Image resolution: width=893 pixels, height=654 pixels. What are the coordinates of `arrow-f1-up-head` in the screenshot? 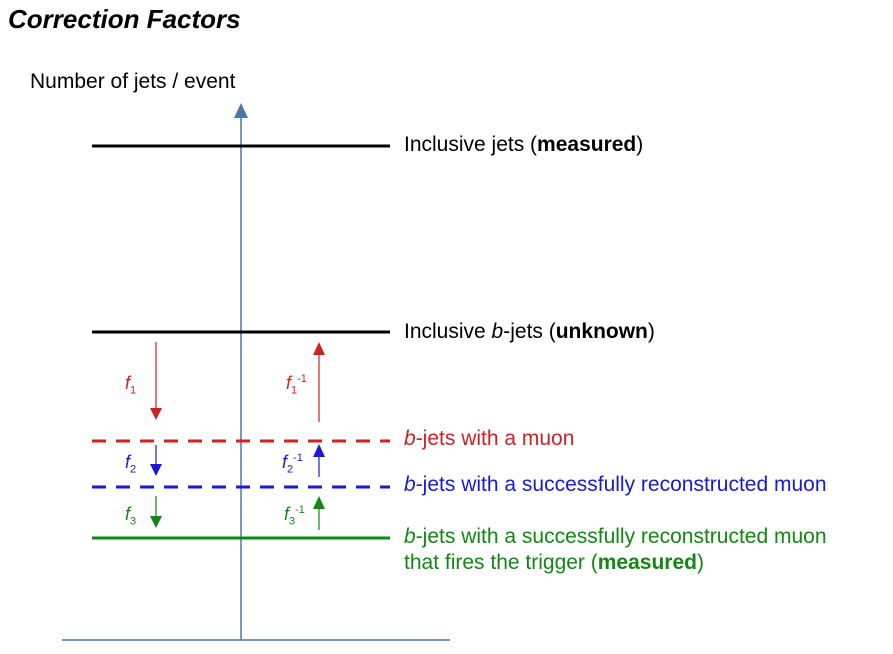 It's located at (319, 348).